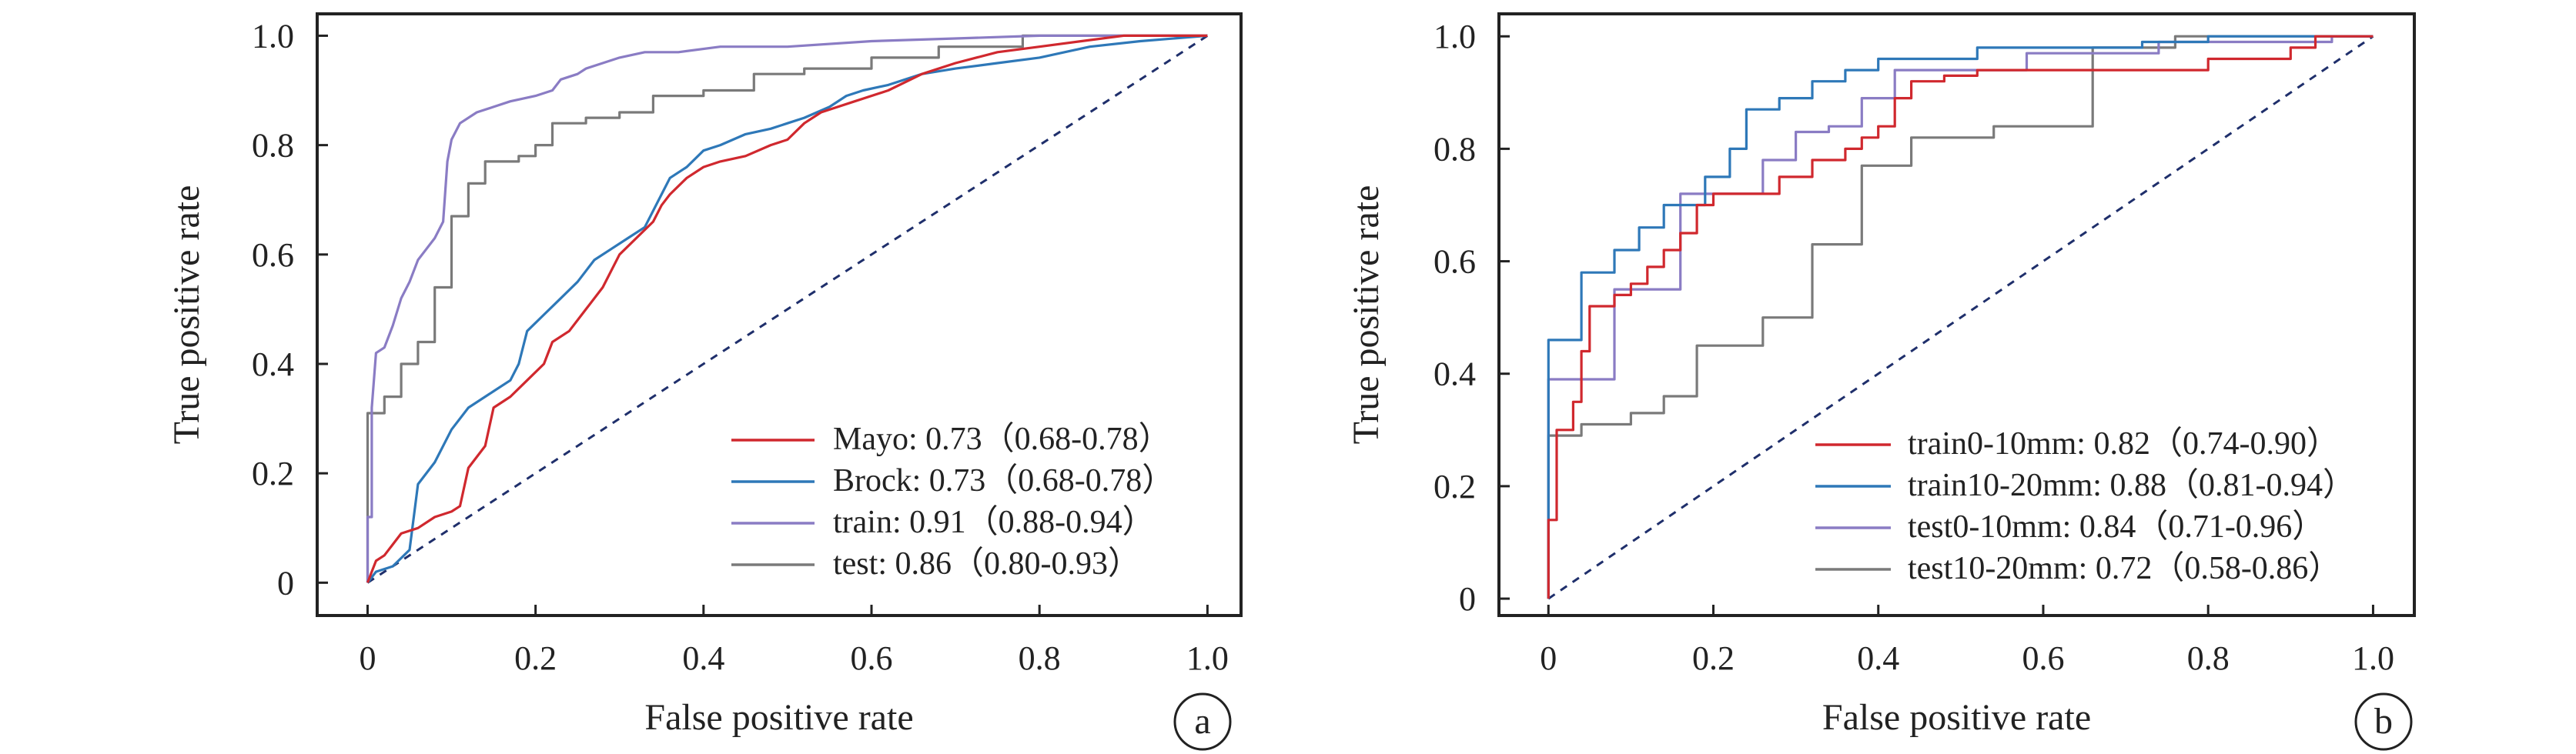 Image resolution: width=2576 pixels, height=754 pixels. Describe the element at coordinates (987, 564) in the screenshot. I see `legend-label-test: test: 0.86（0.80-0.93）` at that location.